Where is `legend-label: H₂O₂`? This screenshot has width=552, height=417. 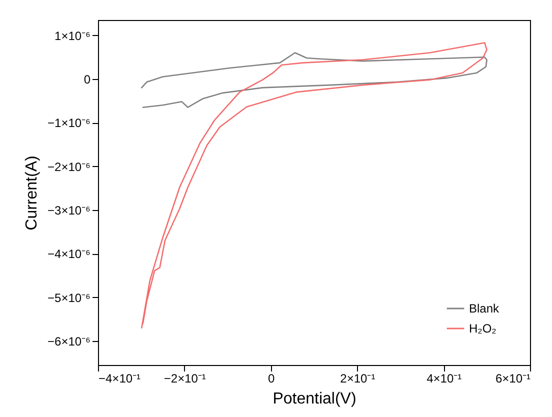 legend-label: H₂O₂ is located at coordinates (483, 329).